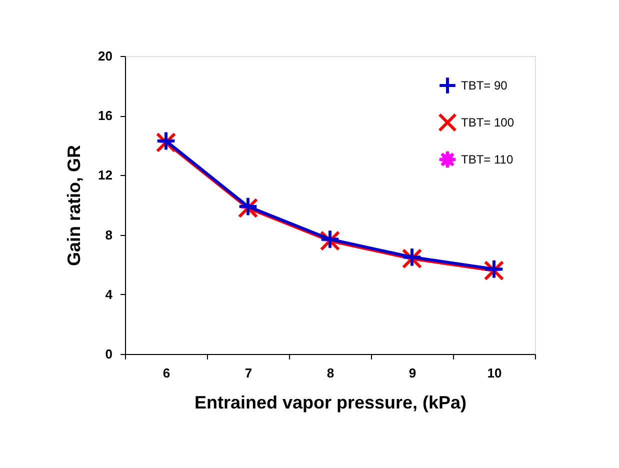  What do you see at coordinates (412, 373) in the screenshot?
I see `x-tick-label: 9` at bounding box center [412, 373].